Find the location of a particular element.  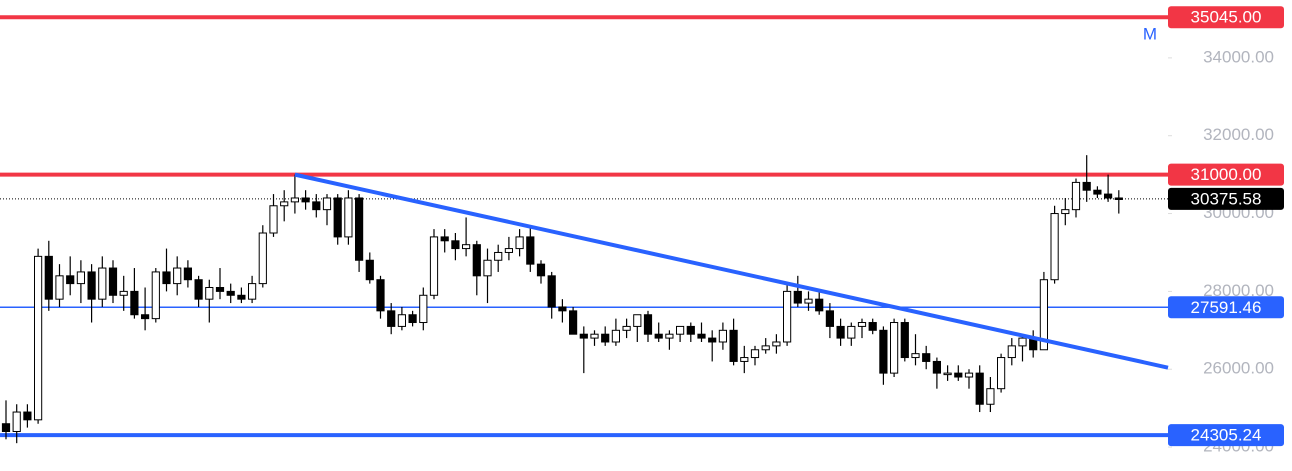

level-label: 27591.46 is located at coordinates (1226, 307).